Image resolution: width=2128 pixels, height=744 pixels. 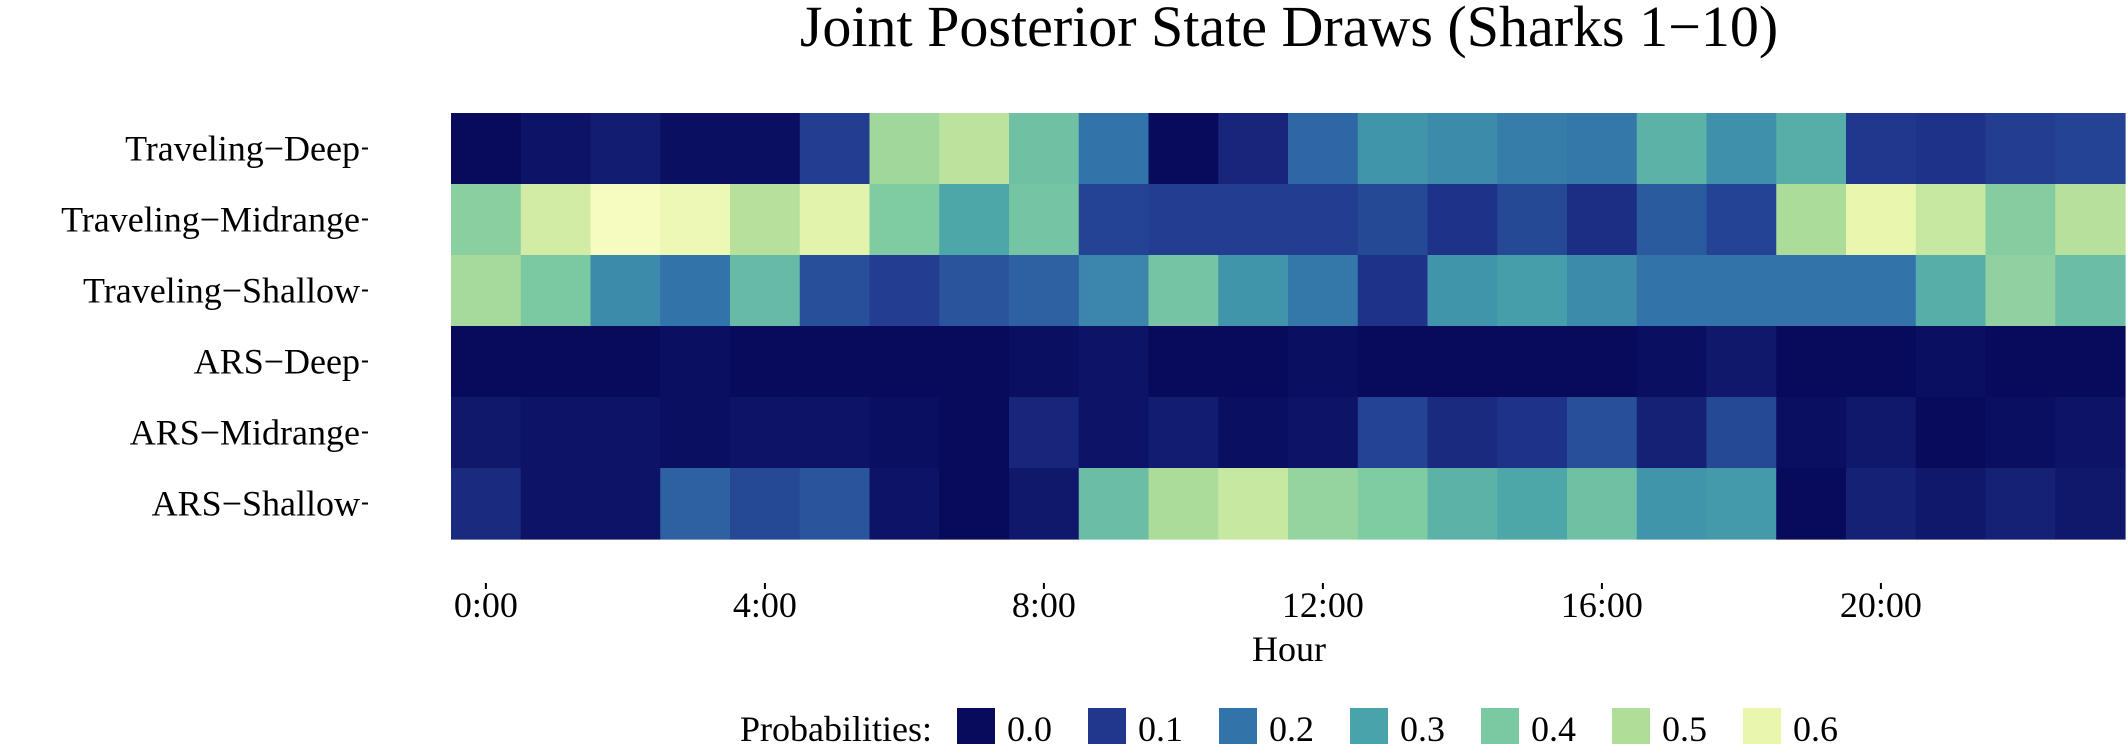 What do you see at coordinates (1289, 726) in the screenshot?
I see `legend: Probabilities: 0.0 0.1 0.2 0.3 0.4 0.5 0.6` at bounding box center [1289, 726].